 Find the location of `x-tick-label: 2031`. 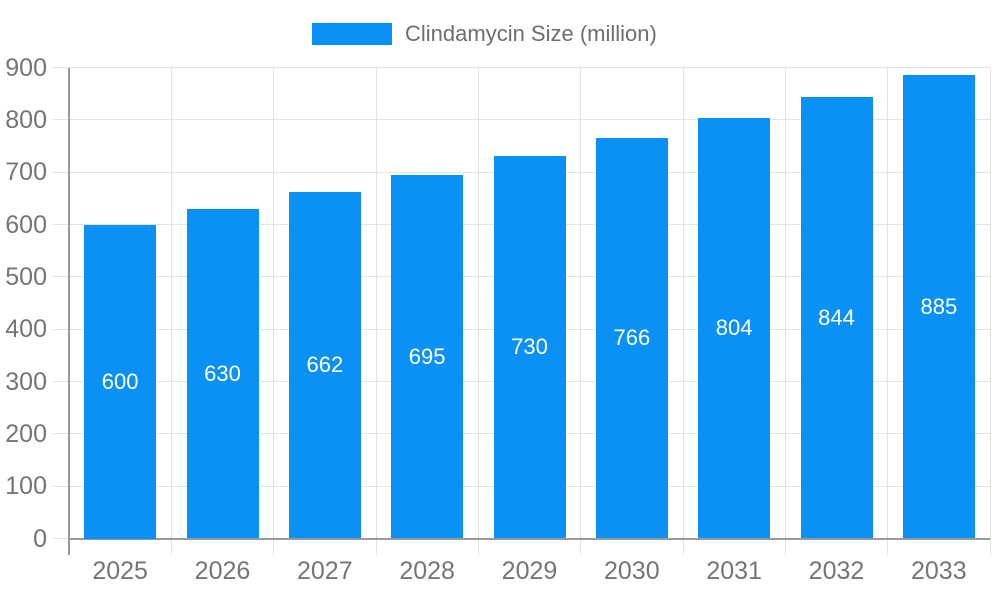

x-tick-label: 2031 is located at coordinates (734, 570).